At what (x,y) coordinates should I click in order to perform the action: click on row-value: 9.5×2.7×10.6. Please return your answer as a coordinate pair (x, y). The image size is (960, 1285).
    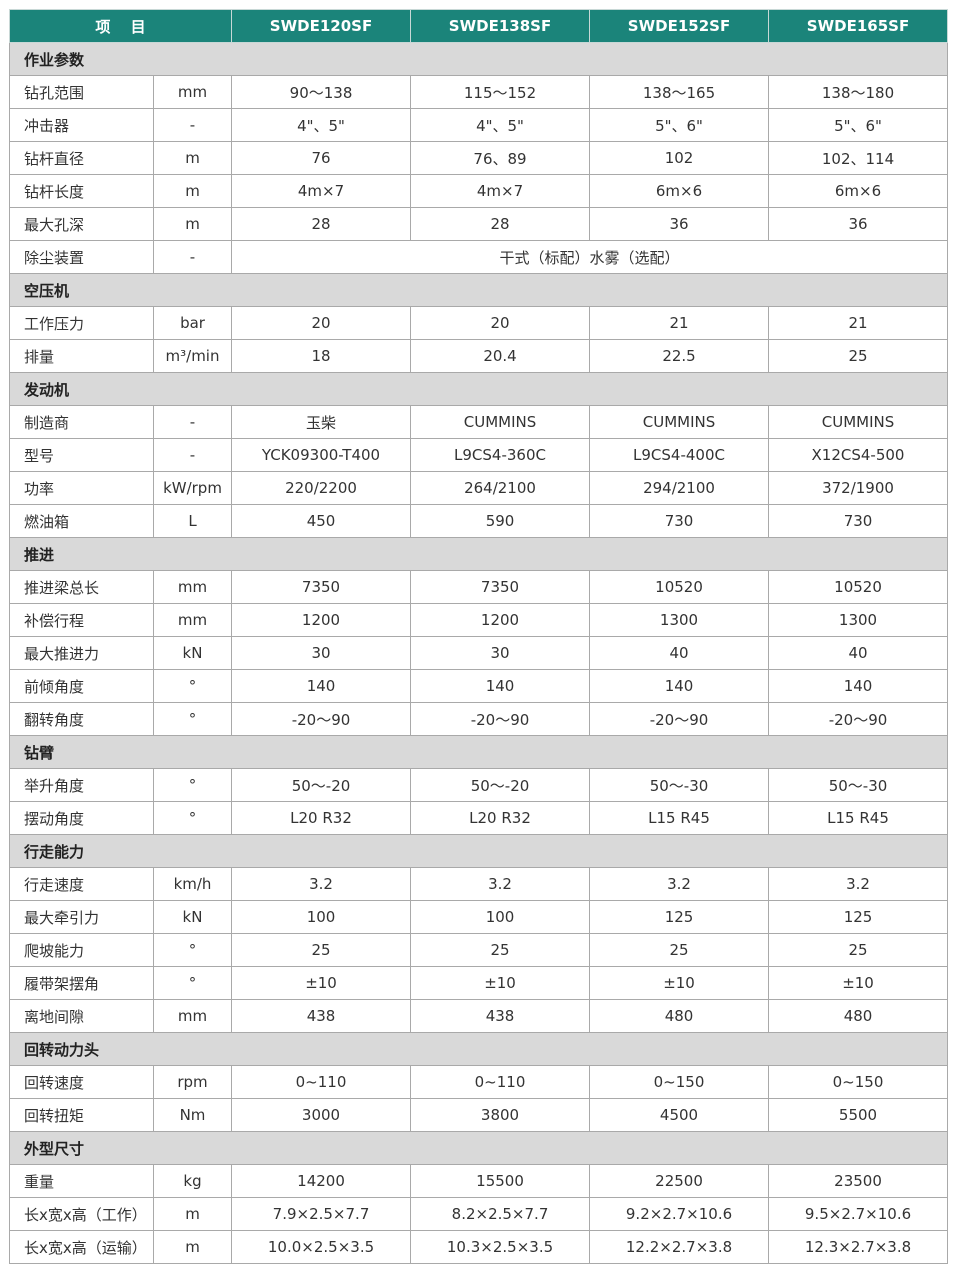
    Looking at the image, I should click on (858, 1214).